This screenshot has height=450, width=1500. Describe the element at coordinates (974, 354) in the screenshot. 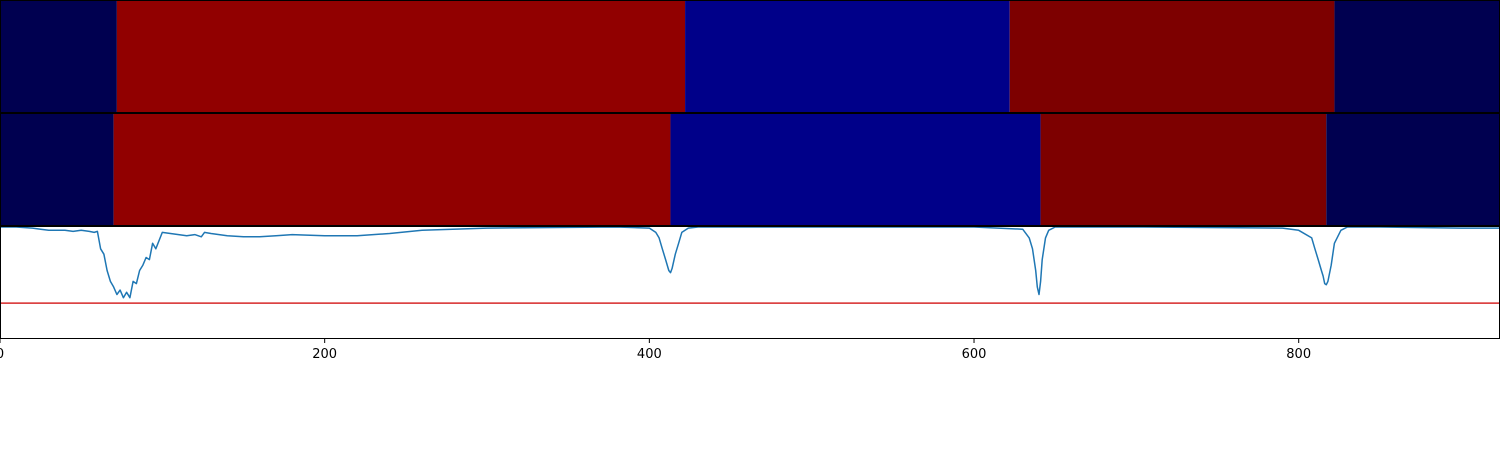

I see `x-tick-label-3: 600` at that location.